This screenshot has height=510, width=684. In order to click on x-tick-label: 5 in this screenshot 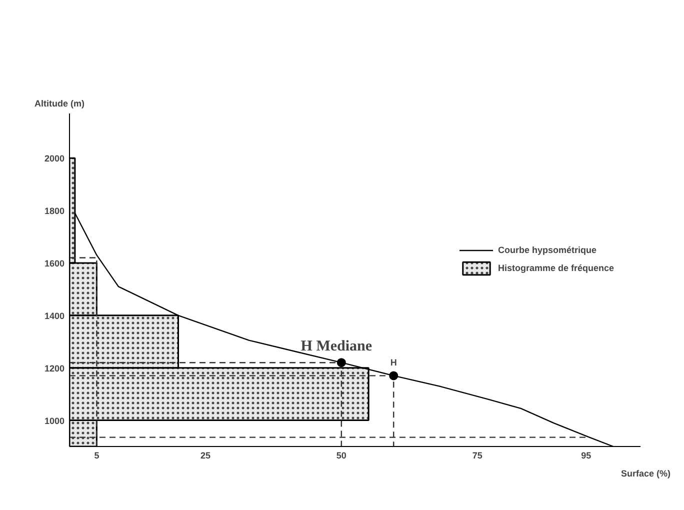, I will do `click(97, 455)`.